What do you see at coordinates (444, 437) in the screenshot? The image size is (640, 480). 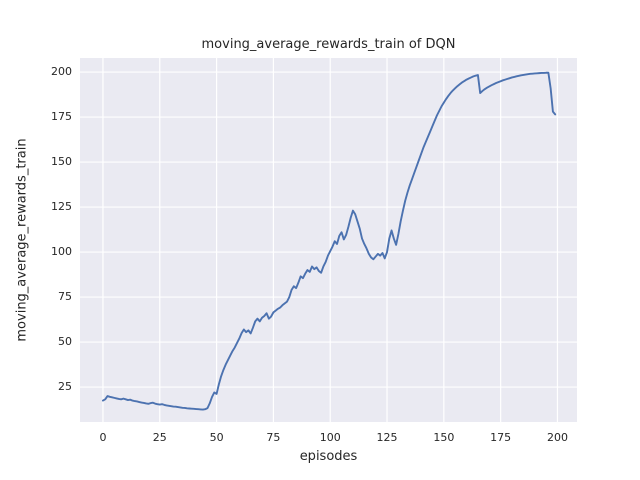 I see `x-tick-label: 150` at bounding box center [444, 437].